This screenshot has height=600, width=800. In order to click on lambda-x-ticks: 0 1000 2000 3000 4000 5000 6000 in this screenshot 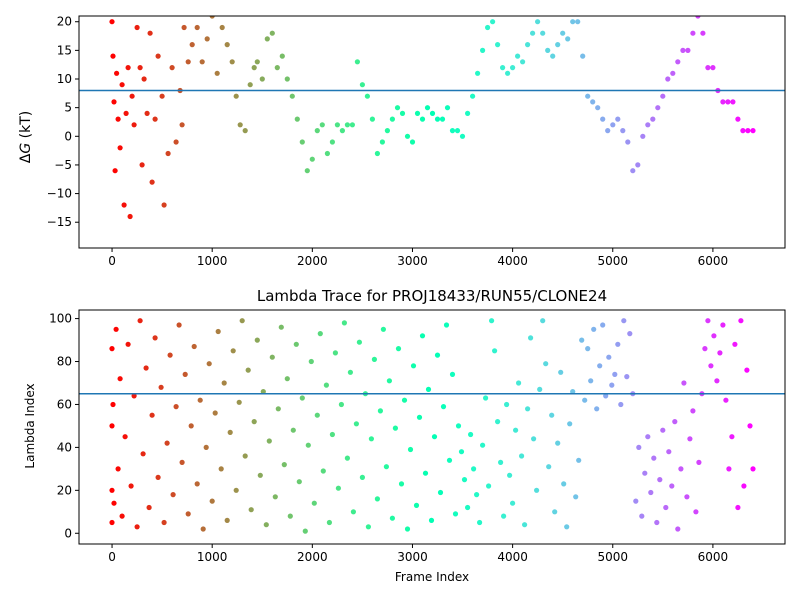, I will do `click(418, 554)`.